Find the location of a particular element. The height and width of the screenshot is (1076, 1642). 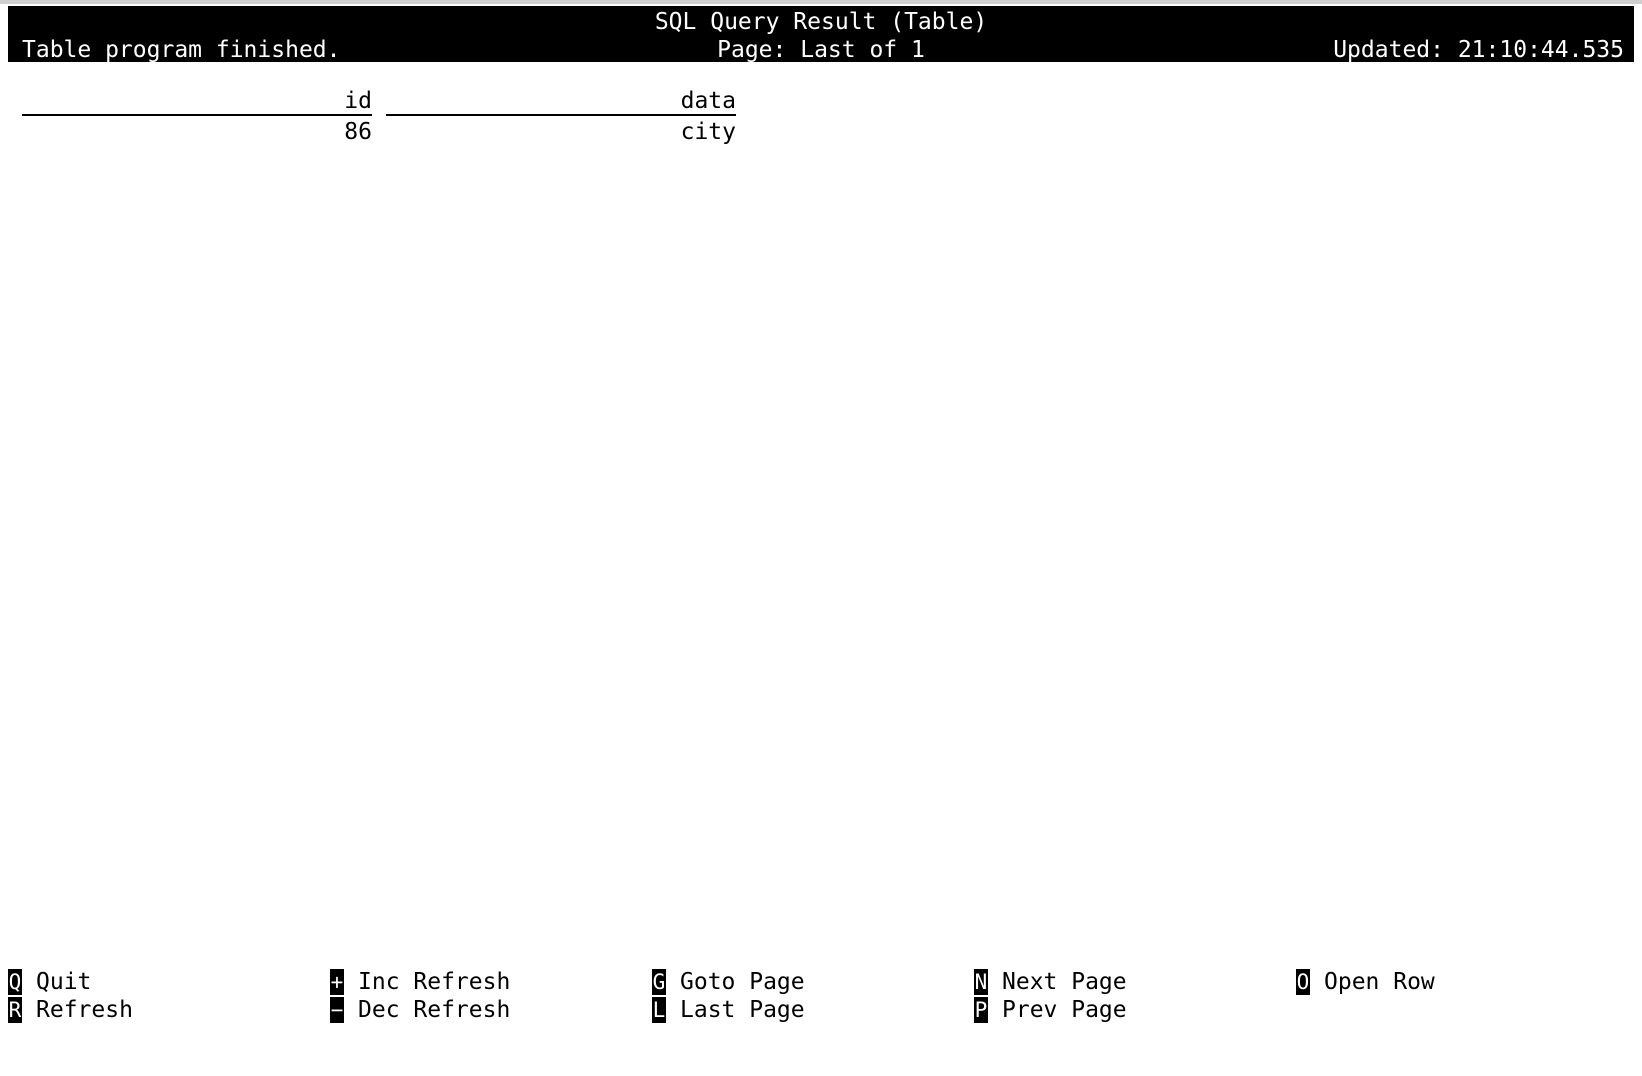

quit-command: Q Quit is located at coordinates (49, 982).